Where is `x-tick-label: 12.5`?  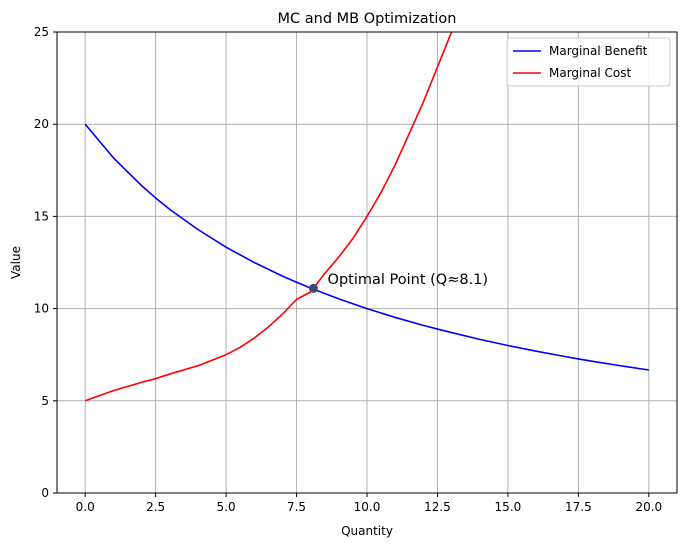 x-tick-label: 12.5 is located at coordinates (437, 507).